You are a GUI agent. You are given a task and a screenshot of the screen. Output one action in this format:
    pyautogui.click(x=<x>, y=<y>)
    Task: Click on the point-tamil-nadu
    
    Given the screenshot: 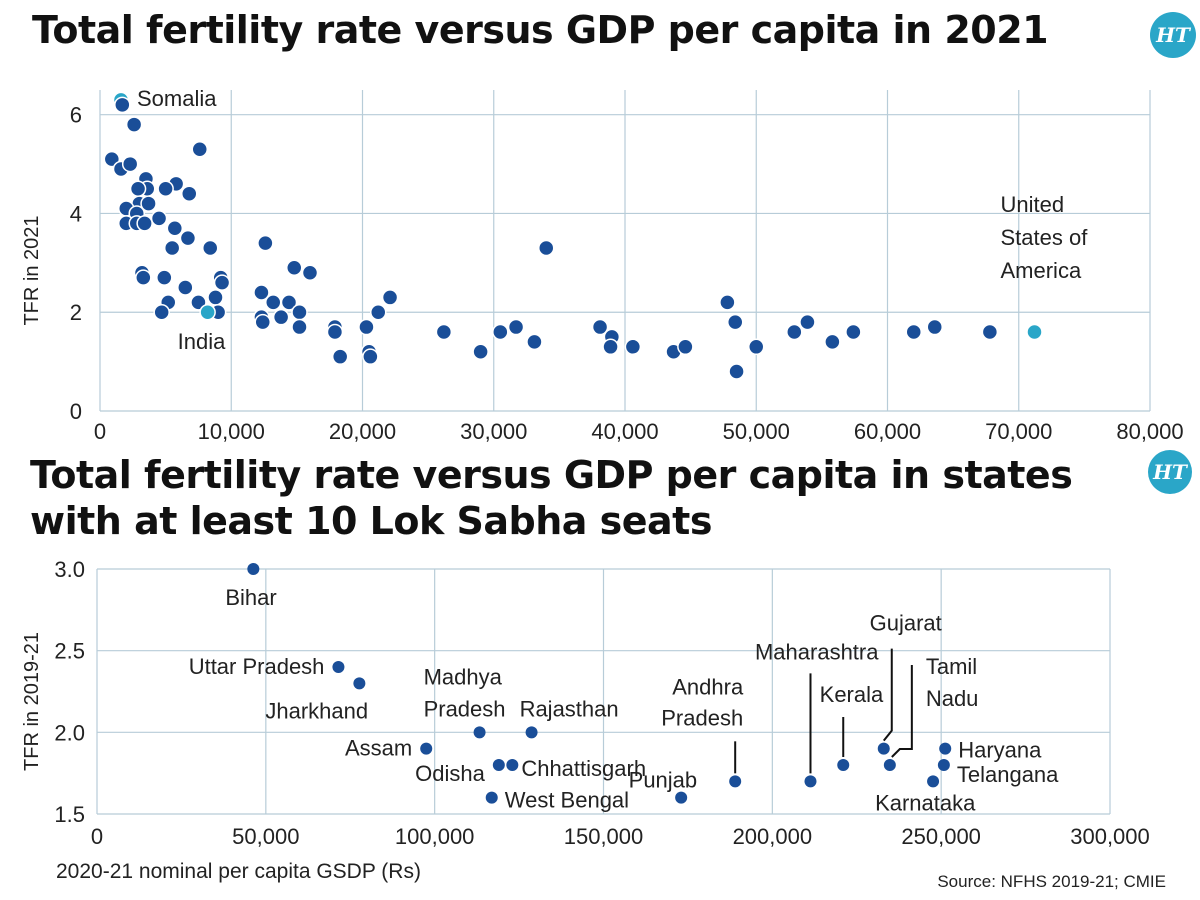 What is the action you would take?
    pyautogui.click(x=889, y=765)
    